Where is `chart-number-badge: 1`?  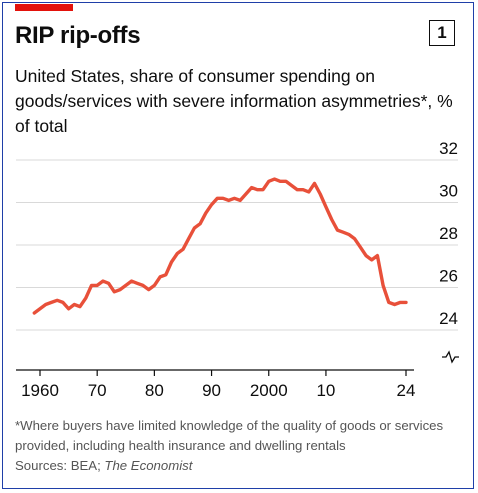
chart-number-badge: 1 is located at coordinates (442, 33).